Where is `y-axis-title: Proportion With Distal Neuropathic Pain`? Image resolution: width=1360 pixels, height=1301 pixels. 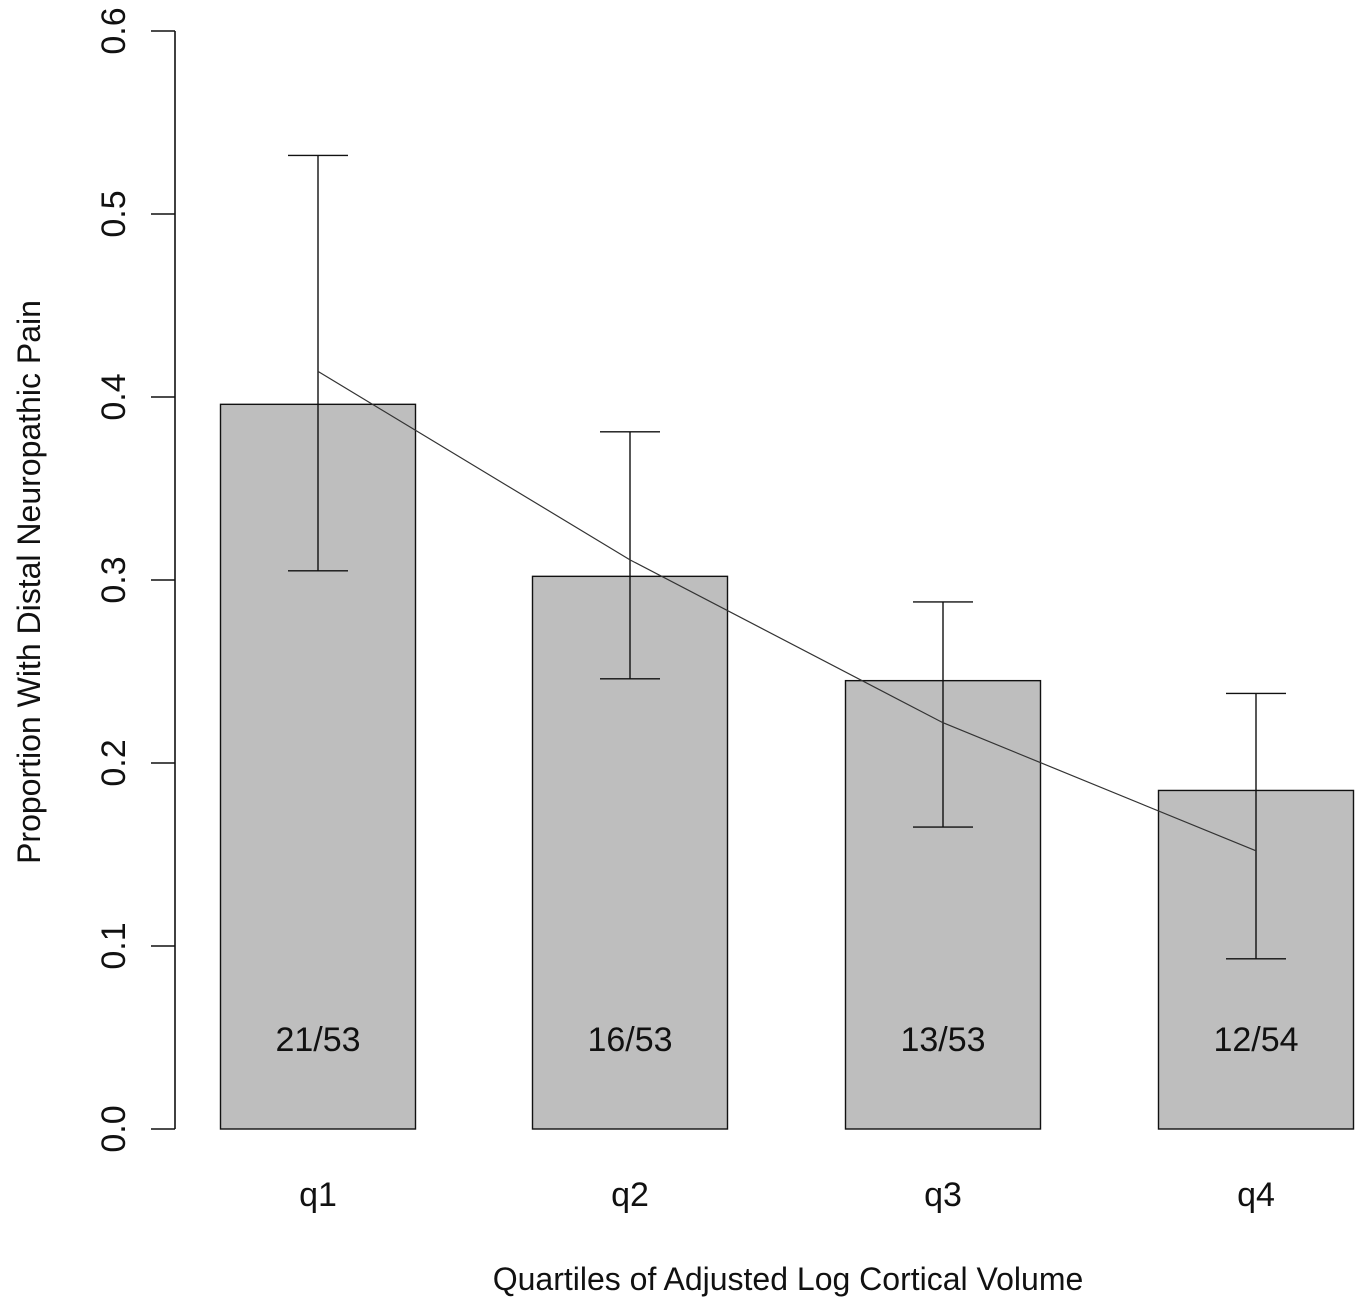 y-axis-title: Proportion With Distal Neuropathic Pain is located at coordinates (29, 582).